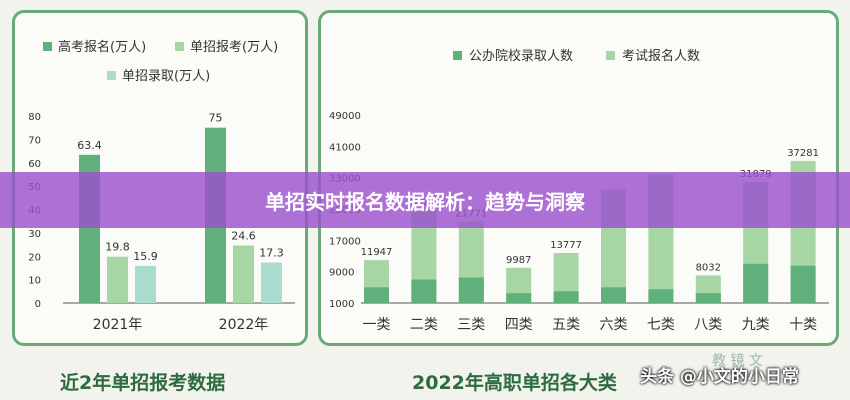 The height and width of the screenshot is (400, 850). I want to click on x-tick-label: 2022年, so click(244, 325).